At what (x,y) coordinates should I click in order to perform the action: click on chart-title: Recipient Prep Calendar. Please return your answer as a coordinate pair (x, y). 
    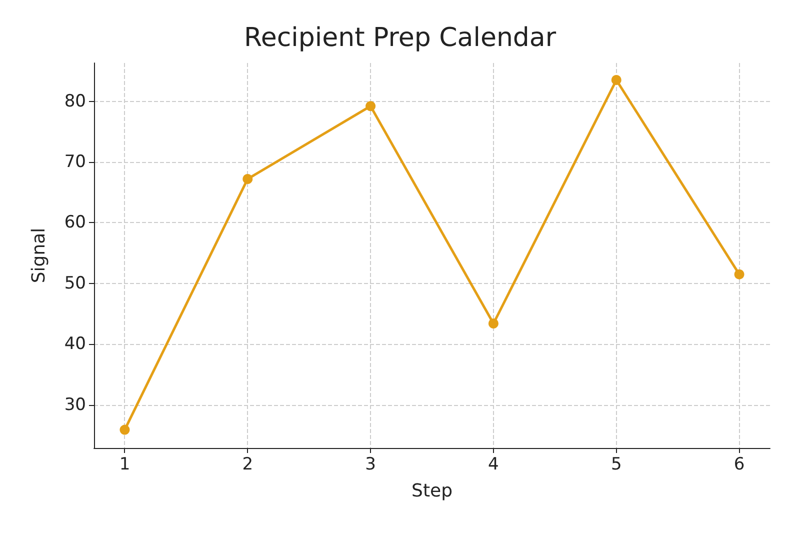
    Looking at the image, I should click on (400, 38).